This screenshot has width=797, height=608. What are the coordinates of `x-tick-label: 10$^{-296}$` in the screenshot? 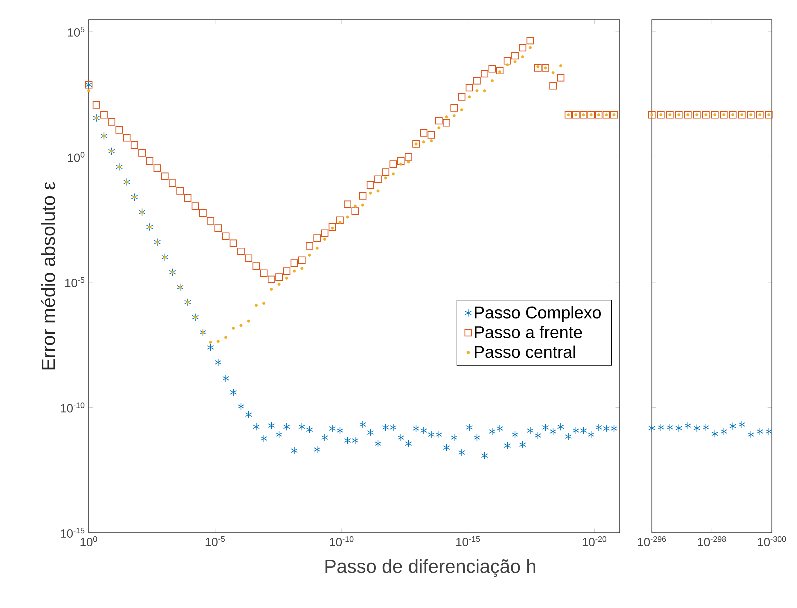 It's located at (652, 541).